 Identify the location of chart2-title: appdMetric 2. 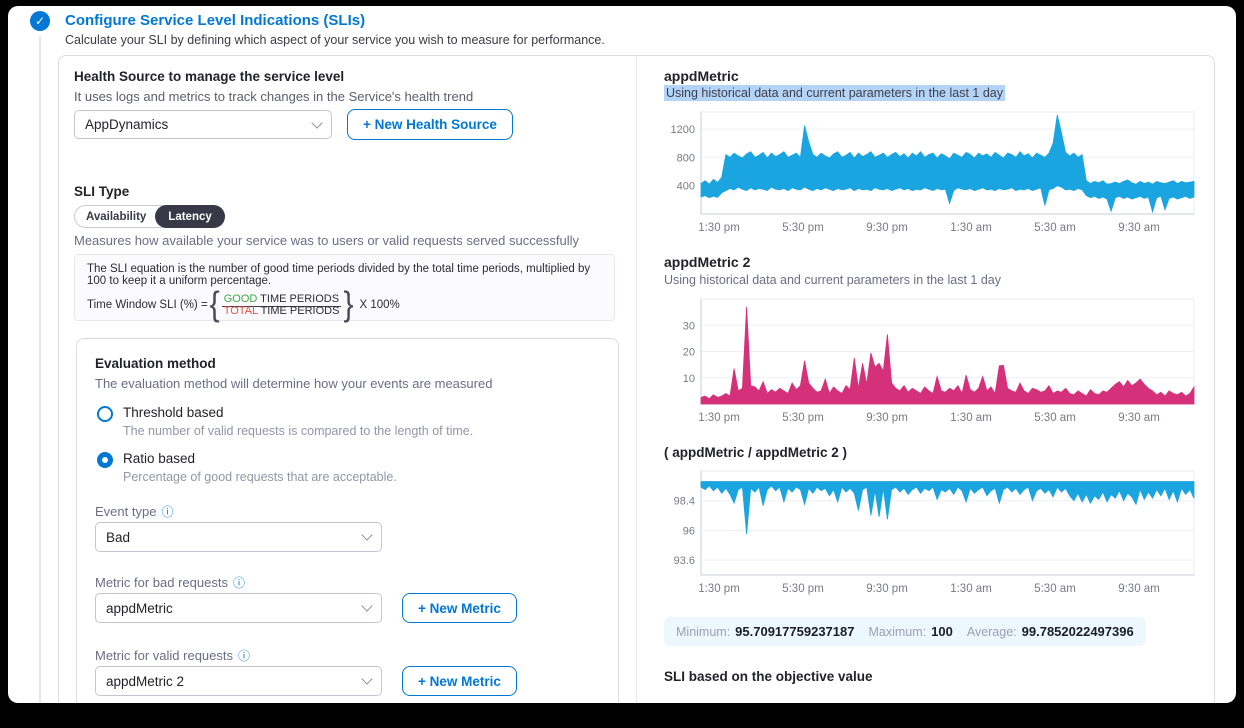
(707, 262).